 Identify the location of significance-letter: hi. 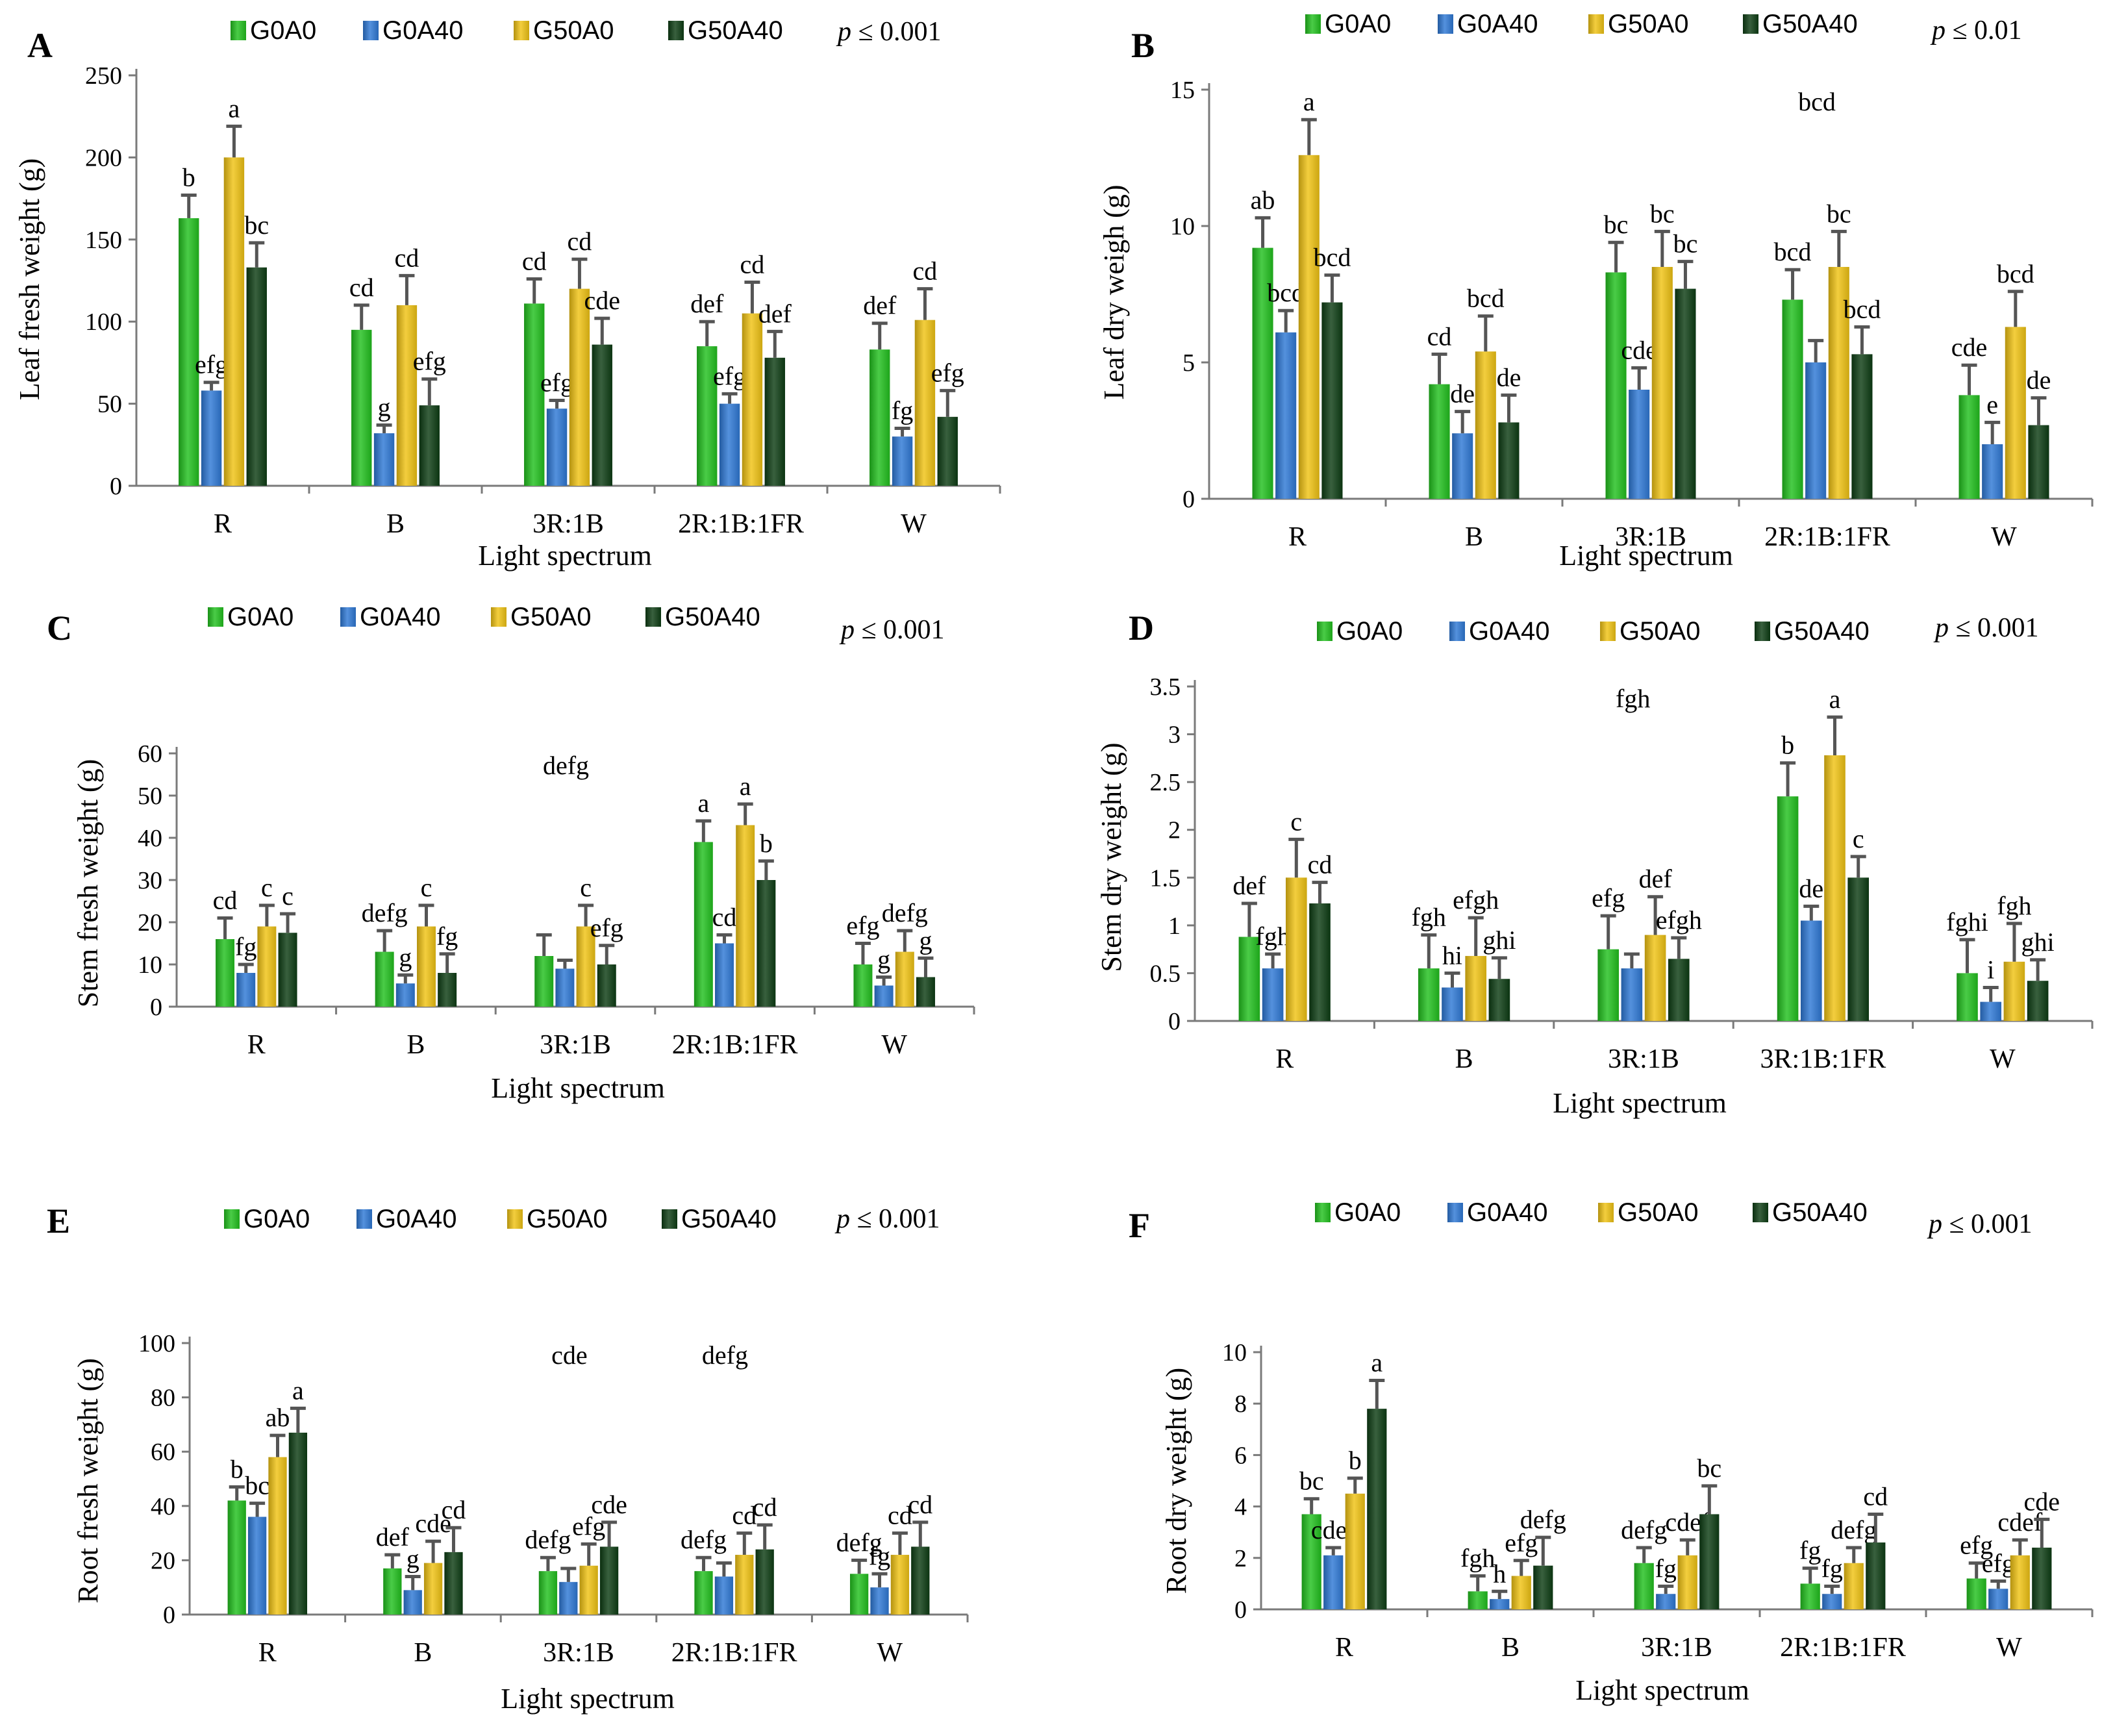
(1452, 955).